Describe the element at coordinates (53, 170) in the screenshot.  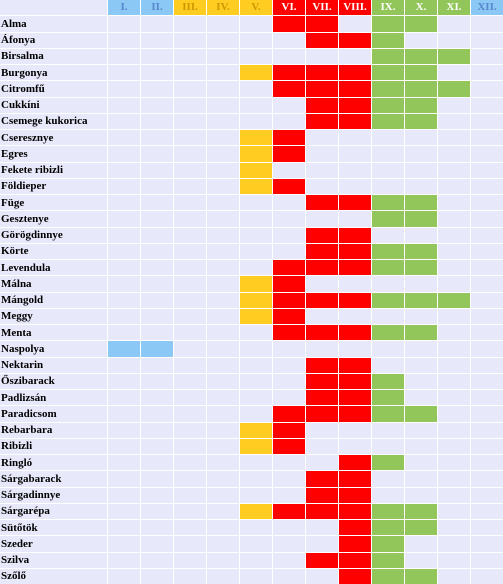
I see `produce-name: Fekete ribizli` at that location.